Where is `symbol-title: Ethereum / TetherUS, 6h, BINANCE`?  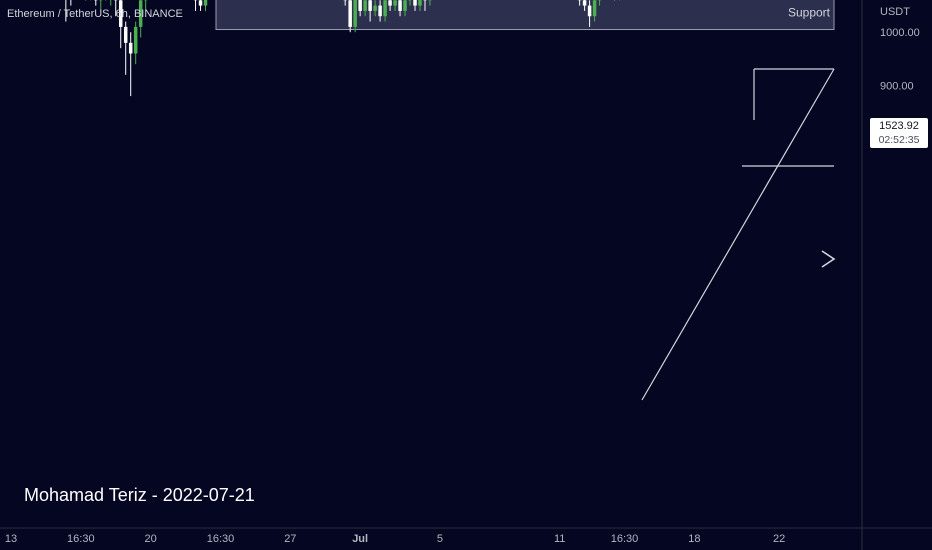 symbol-title: Ethereum / TetherUS, 6h, BINANCE is located at coordinates (95, 14).